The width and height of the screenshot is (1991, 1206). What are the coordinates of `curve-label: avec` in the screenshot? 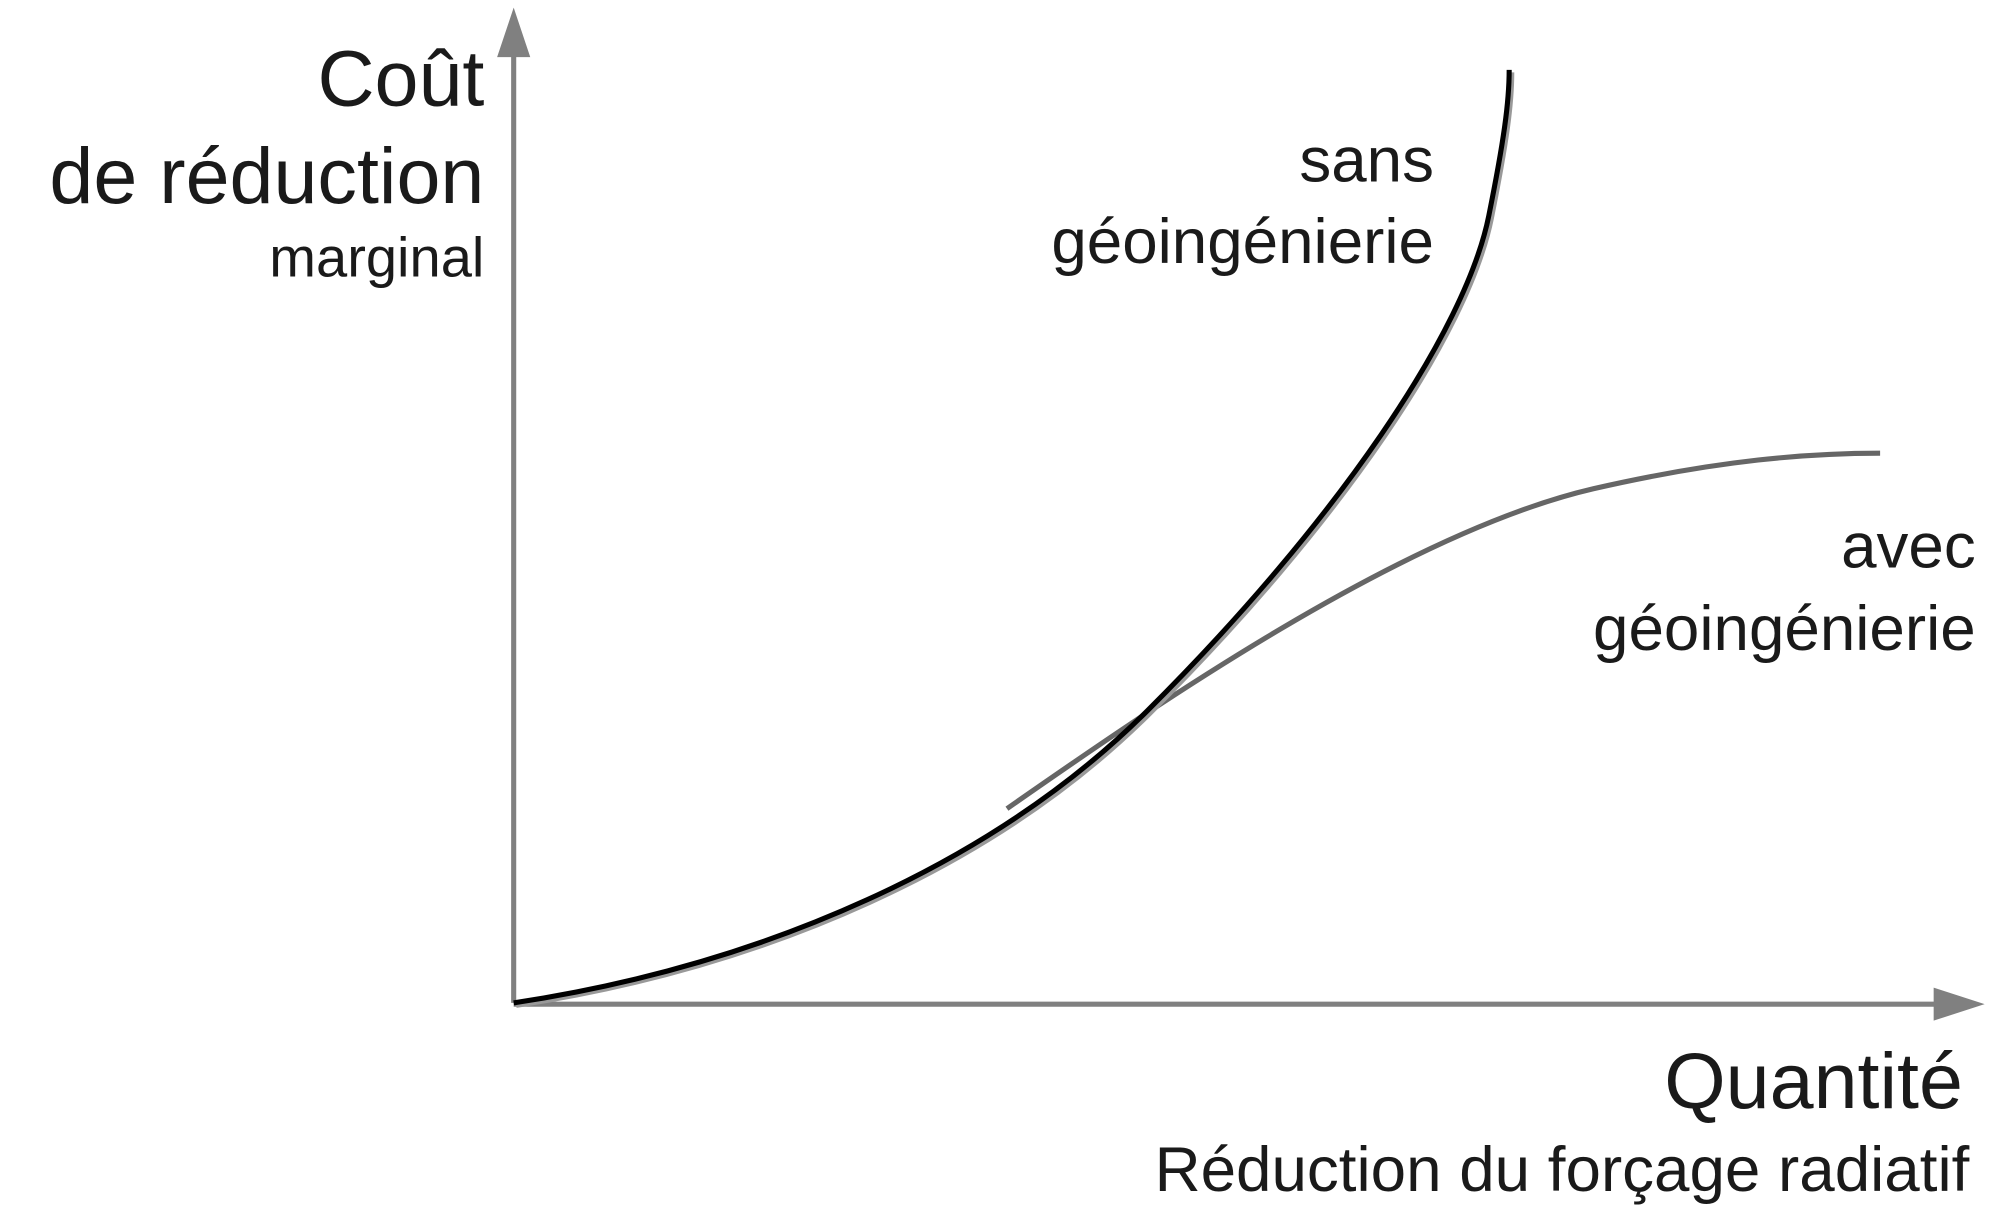 It's located at (1908, 546).